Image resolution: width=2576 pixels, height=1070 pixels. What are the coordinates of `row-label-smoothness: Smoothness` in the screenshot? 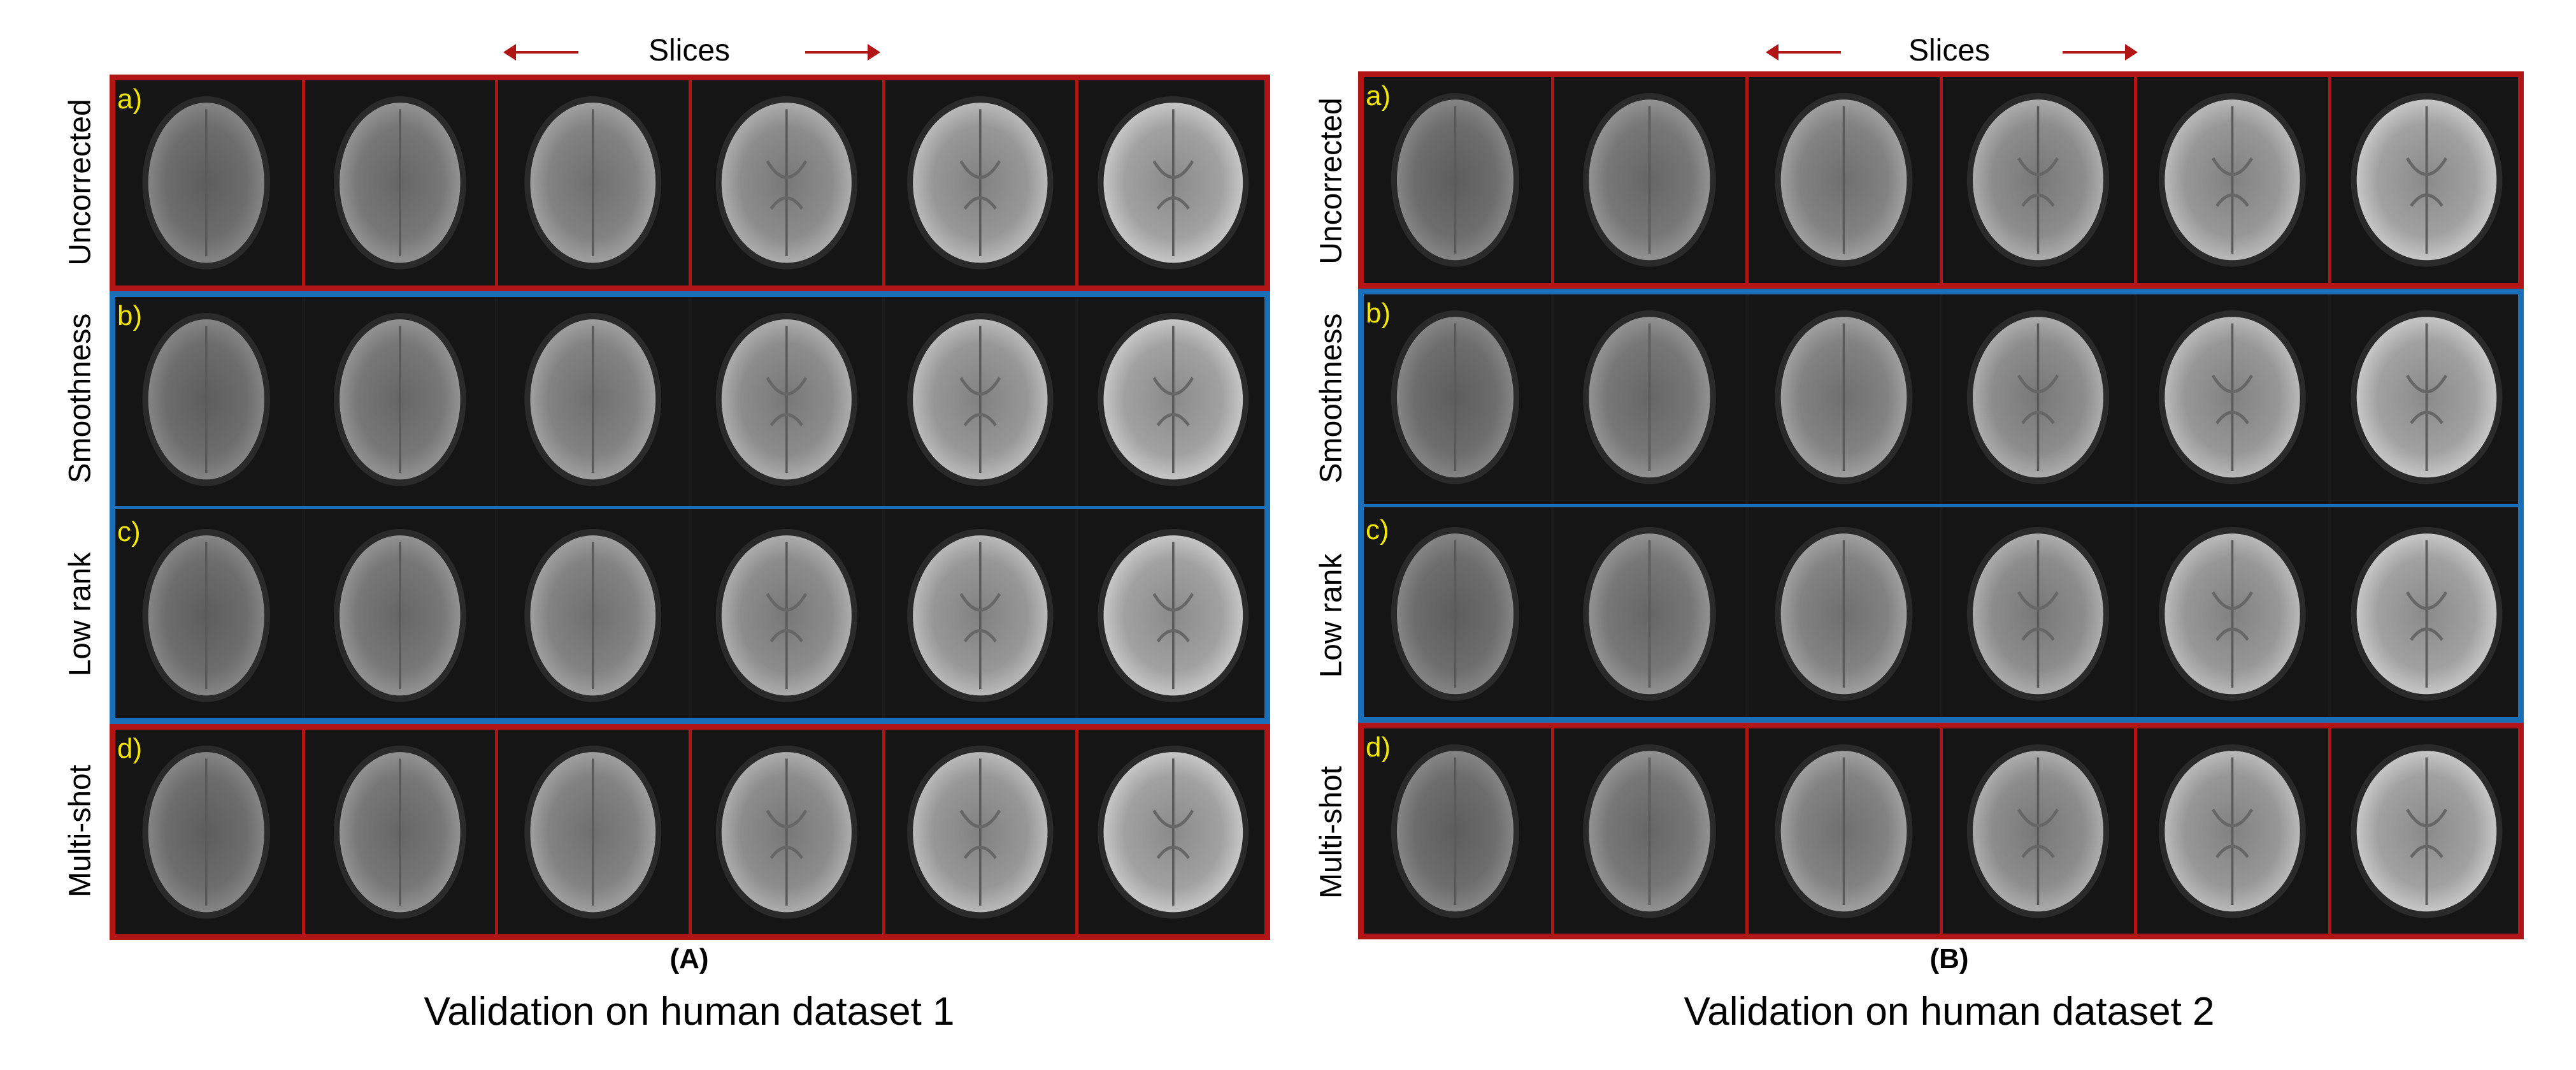 It's located at (80, 398).